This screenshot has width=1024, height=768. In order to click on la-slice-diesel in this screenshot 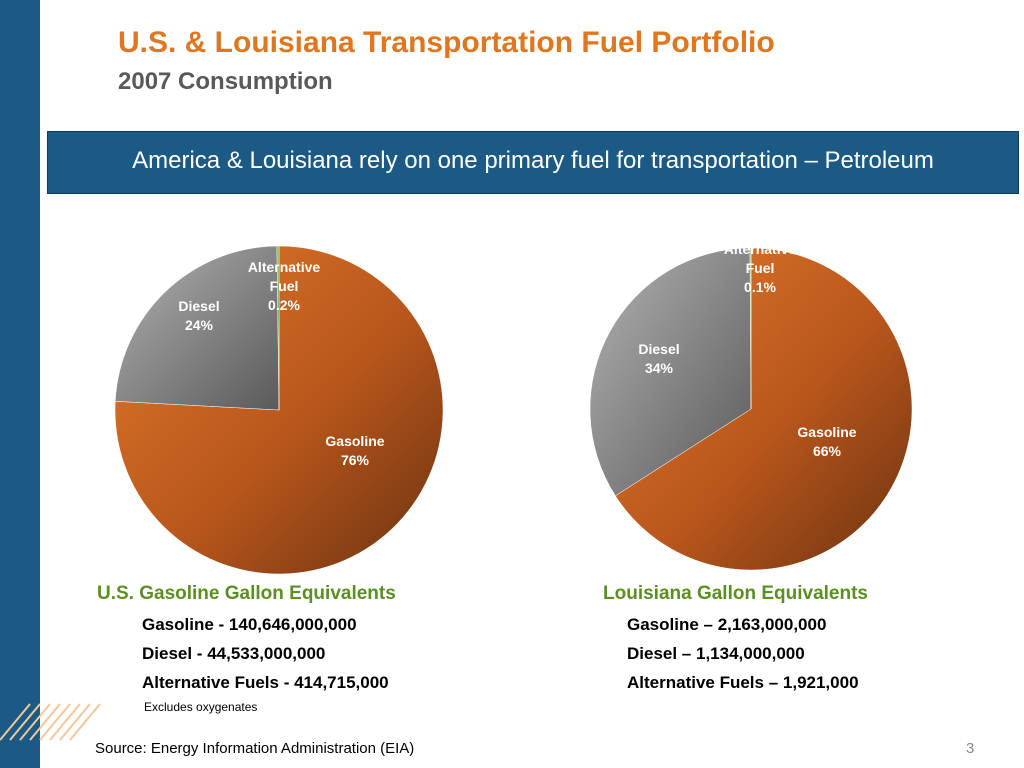, I will do `click(670, 372)`.